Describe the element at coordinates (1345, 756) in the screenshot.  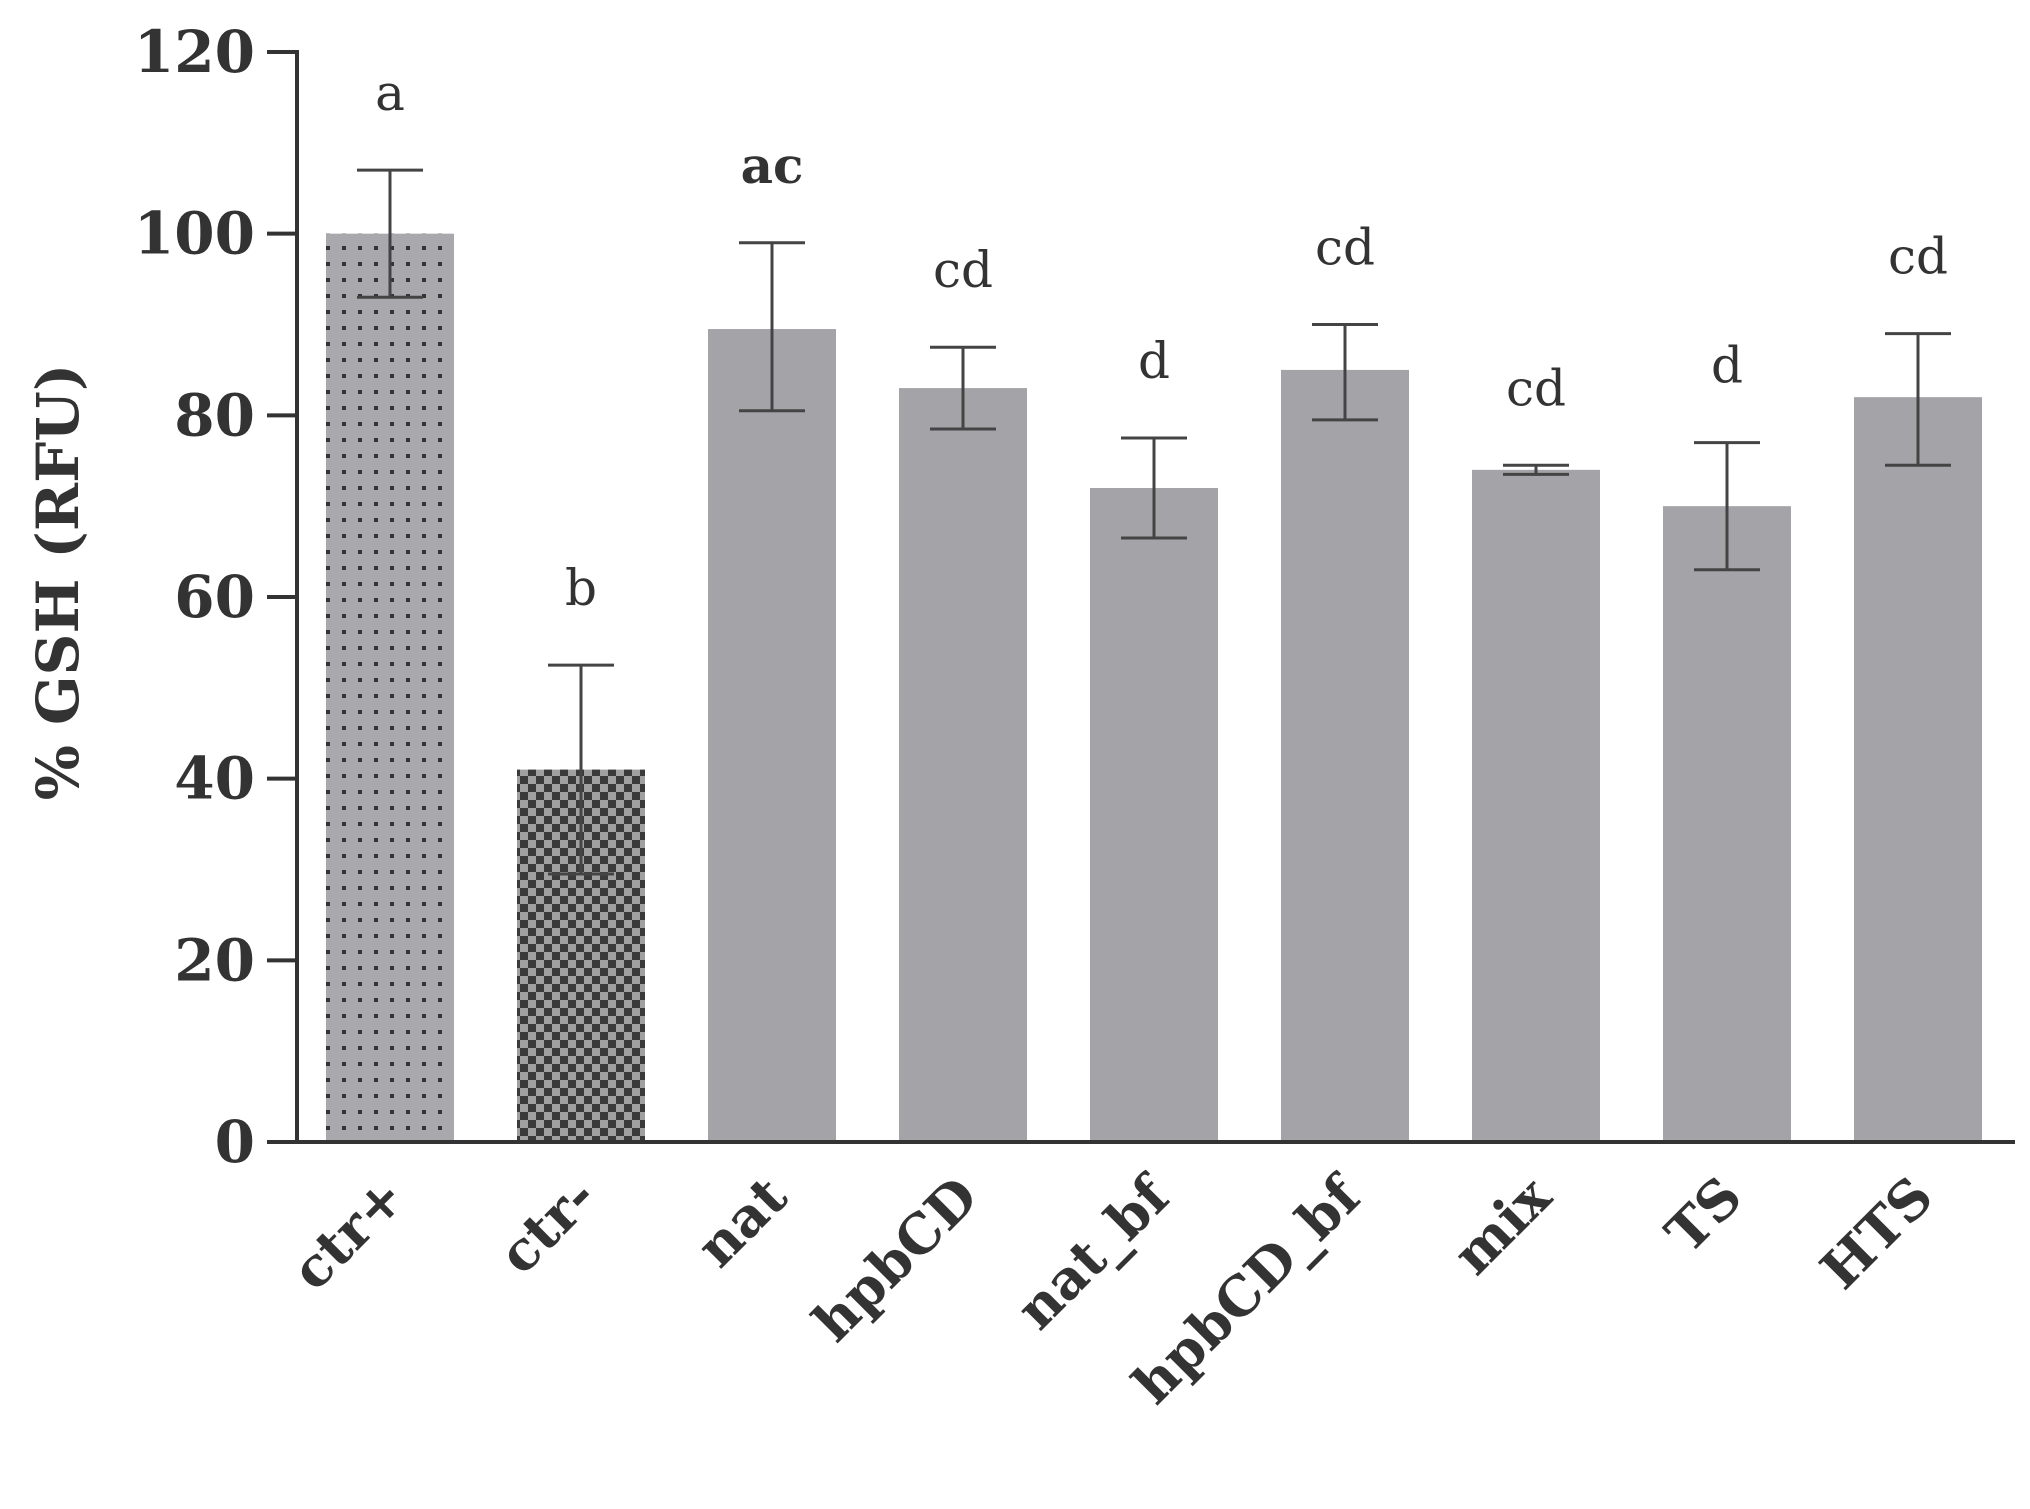
I see `bar-hpbCD-bf` at that location.